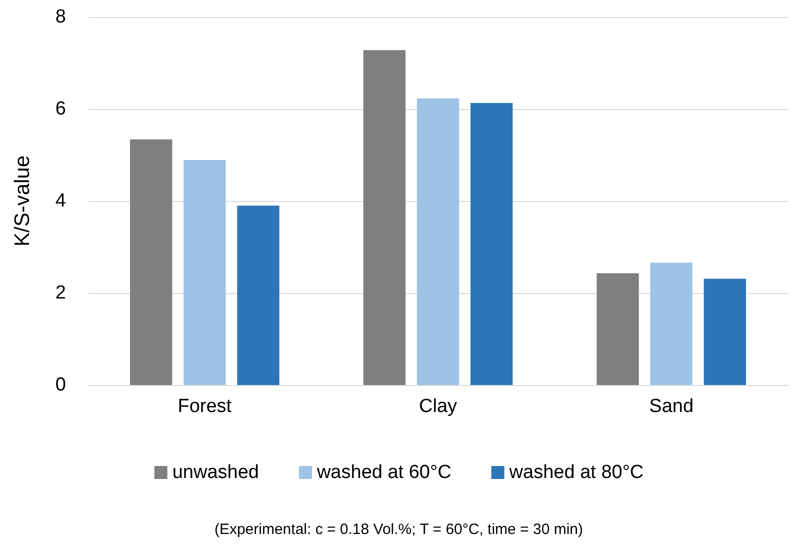  What do you see at coordinates (205, 406) in the screenshot?
I see `x-tick-label: Forest` at bounding box center [205, 406].